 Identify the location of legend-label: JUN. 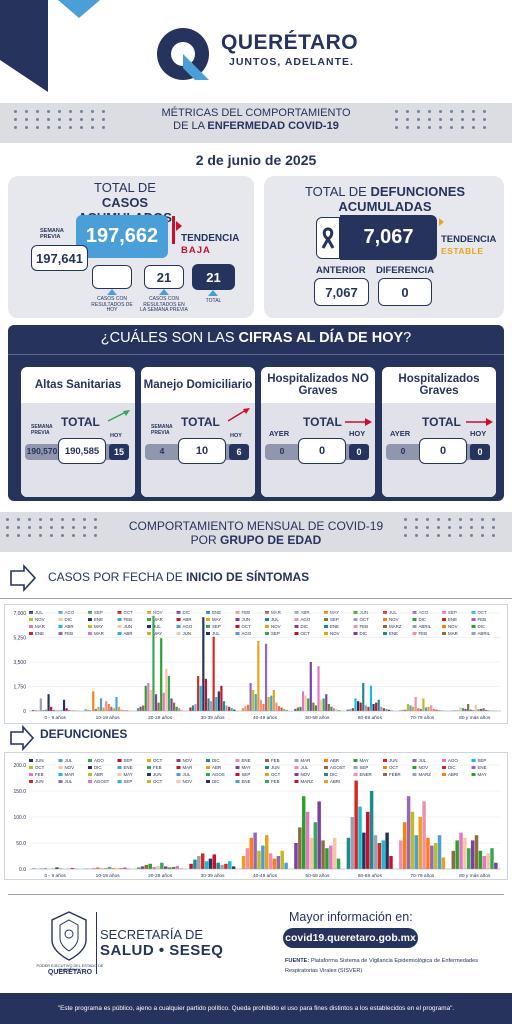
(39, 760).